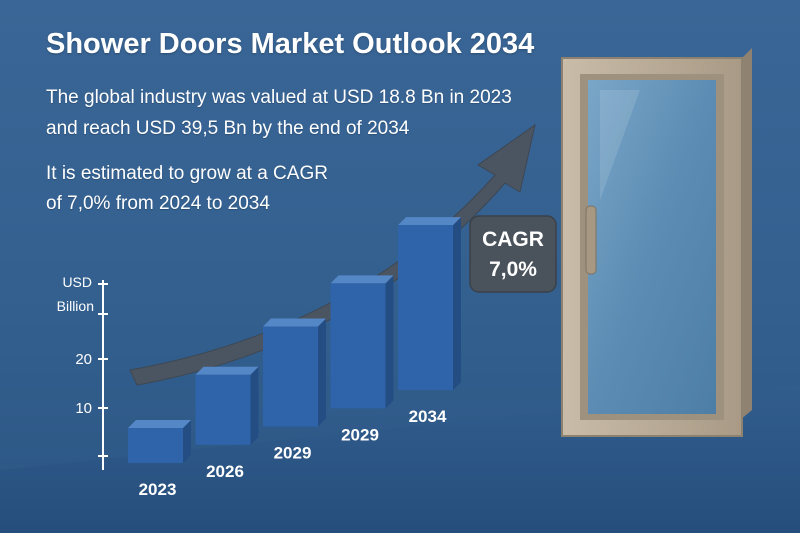 This screenshot has width=800, height=533. What do you see at coordinates (83, 408) in the screenshot?
I see `y-tick-label: 10` at bounding box center [83, 408].